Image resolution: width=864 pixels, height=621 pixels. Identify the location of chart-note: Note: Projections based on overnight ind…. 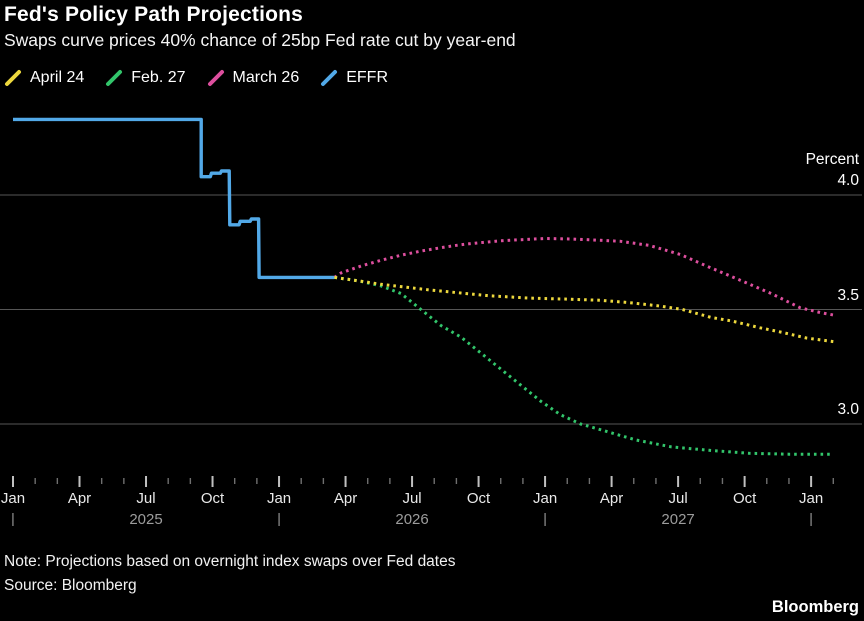
(230, 561).